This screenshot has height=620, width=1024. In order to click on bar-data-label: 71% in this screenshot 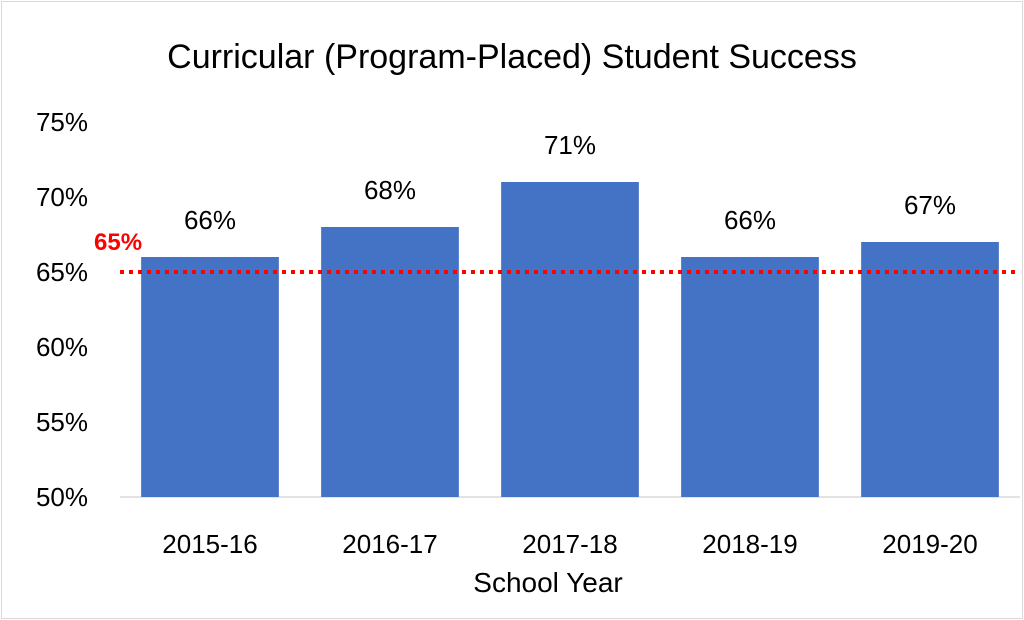, I will do `click(570, 145)`.